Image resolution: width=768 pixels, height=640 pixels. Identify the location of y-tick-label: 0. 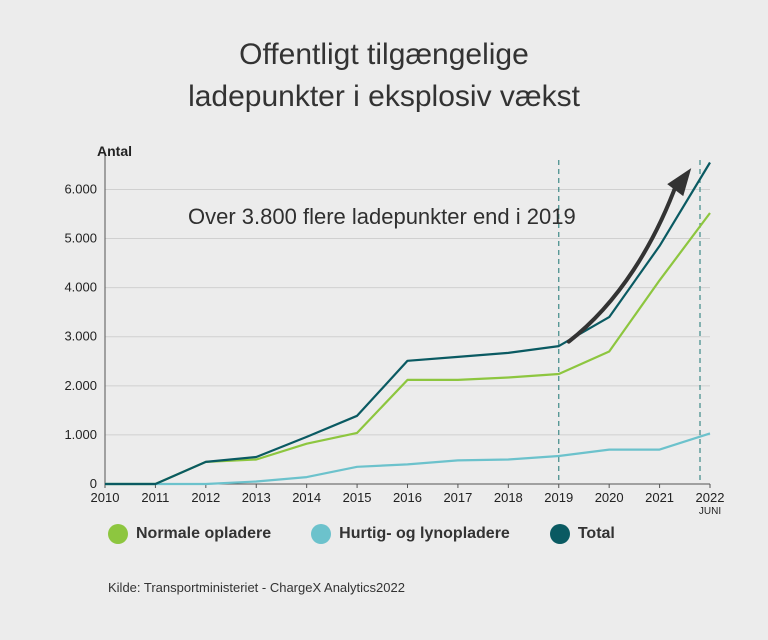
(93, 483).